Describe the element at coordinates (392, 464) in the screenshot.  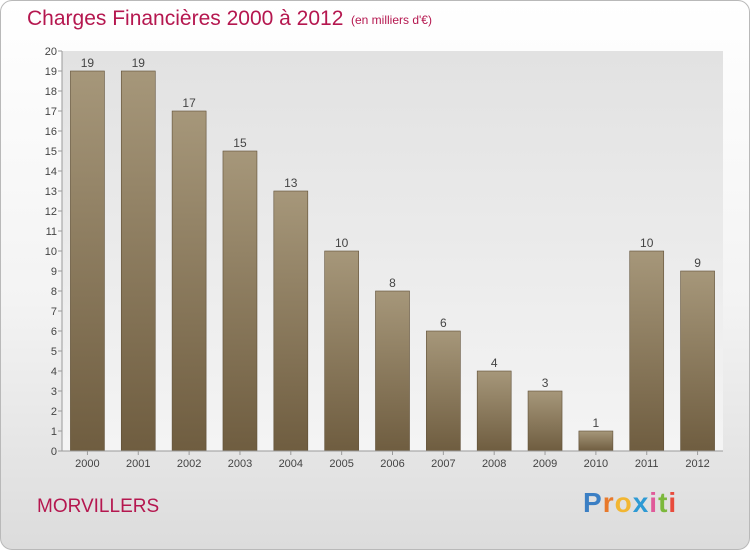
I see `x-tick-label: 2006` at that location.